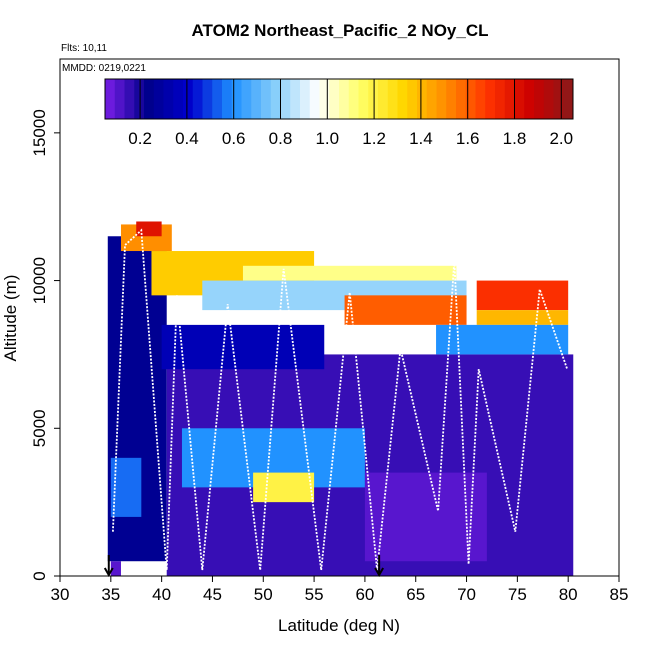 The width and height of the screenshot is (650, 650). I want to click on colorbar-tick-label: 1.8, so click(515, 138).